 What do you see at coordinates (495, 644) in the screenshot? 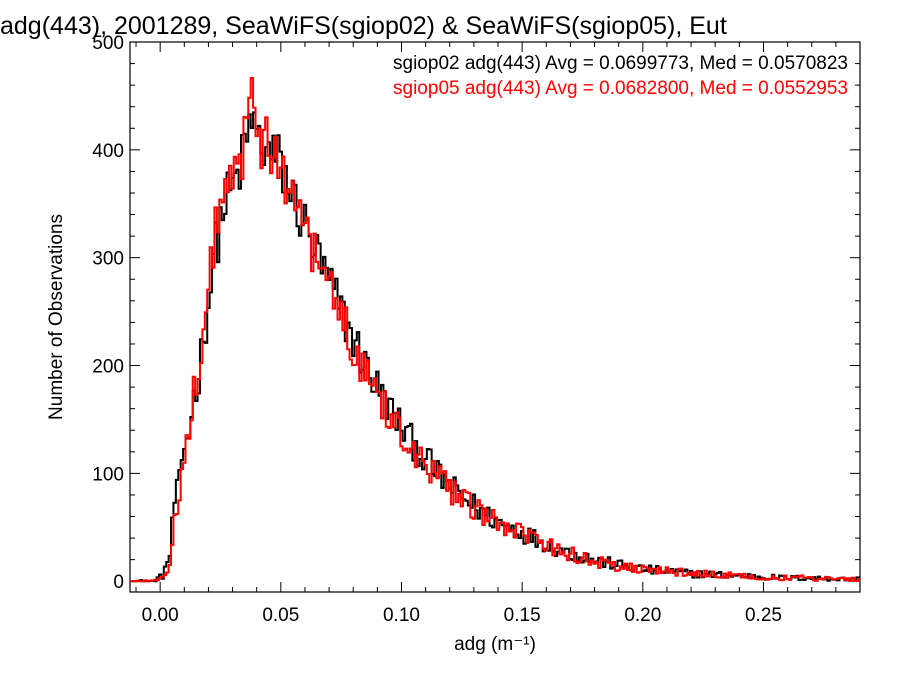
I see `x-axis-label: adg (m⁻¹)` at bounding box center [495, 644].